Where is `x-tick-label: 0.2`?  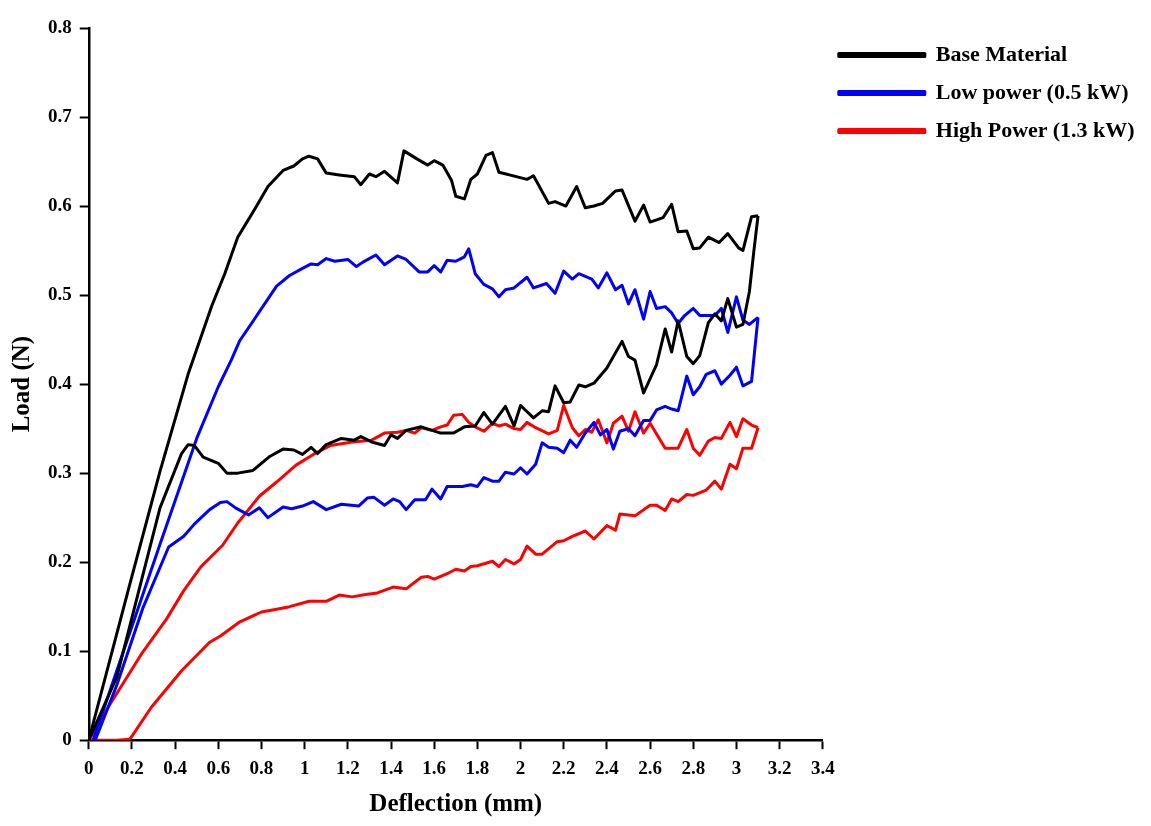
x-tick-label: 0.2 is located at coordinates (132, 767).